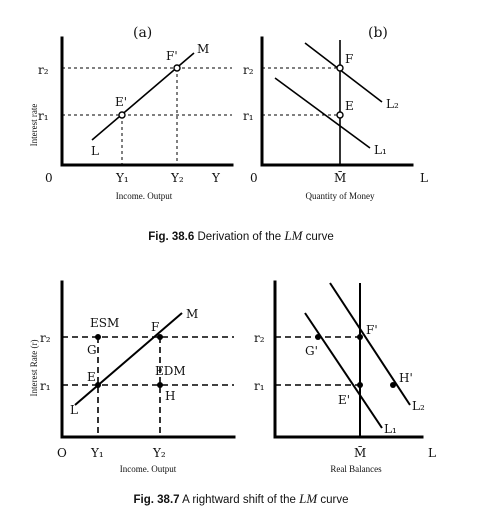 The image size is (482, 530). I want to click on fig1-a-xlabel: Income. Output, so click(144, 196).